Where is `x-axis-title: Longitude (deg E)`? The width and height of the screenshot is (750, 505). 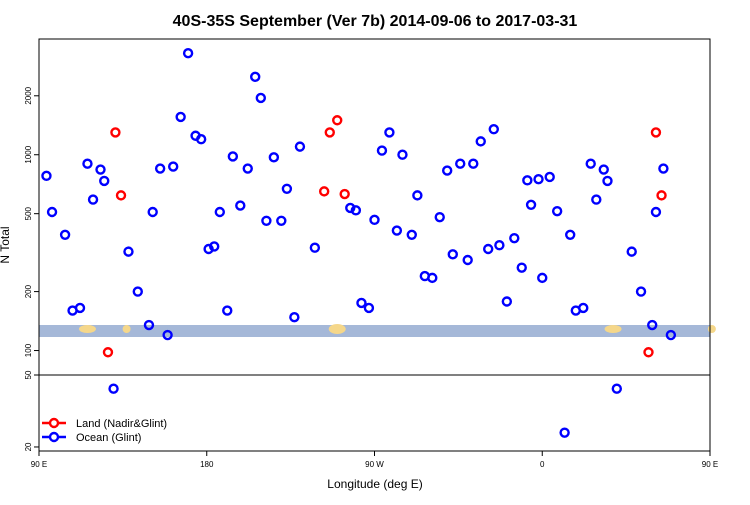 x-axis-title: Longitude (deg E) is located at coordinates (374, 484).